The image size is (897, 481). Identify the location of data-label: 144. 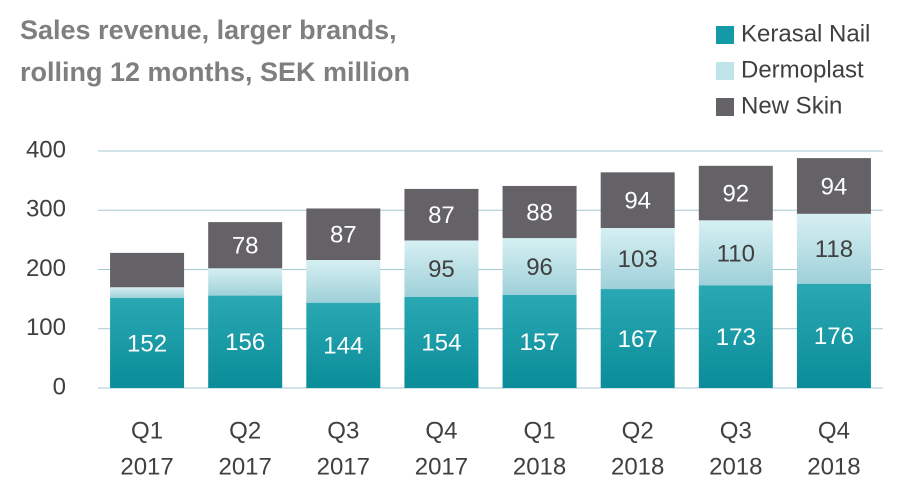
(343, 346).